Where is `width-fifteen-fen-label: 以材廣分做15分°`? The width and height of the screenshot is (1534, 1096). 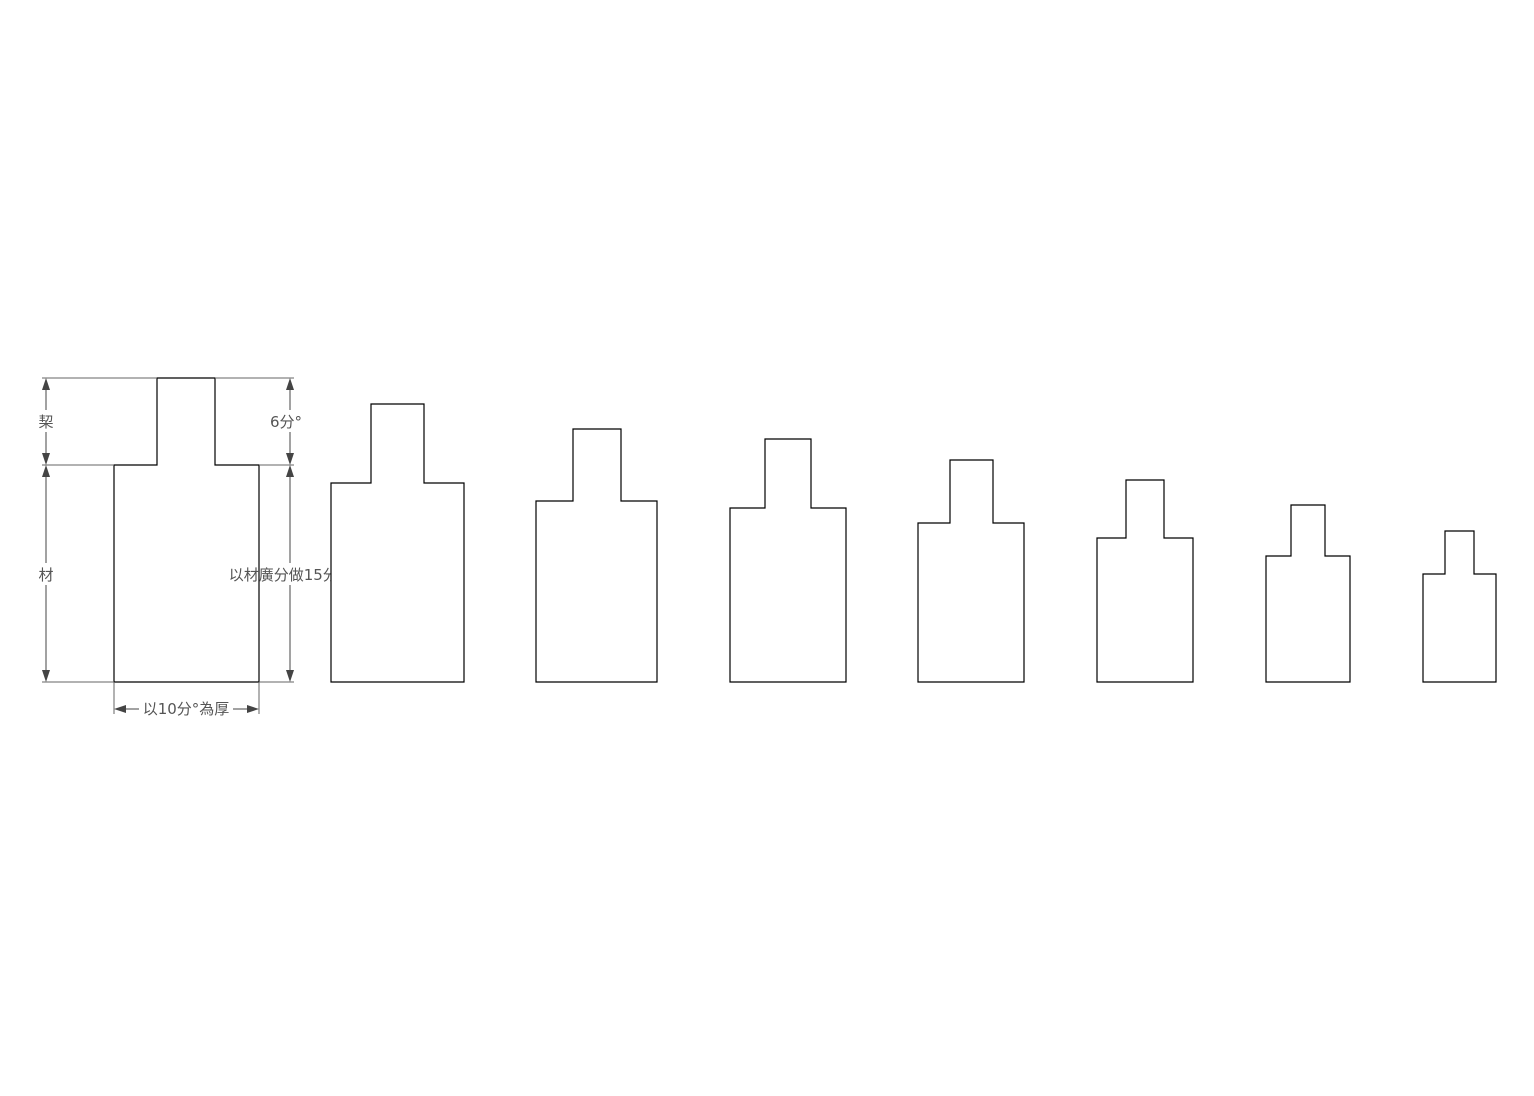 width-fifteen-fen-label: 以材廣分做15分° is located at coordinates (287, 575).